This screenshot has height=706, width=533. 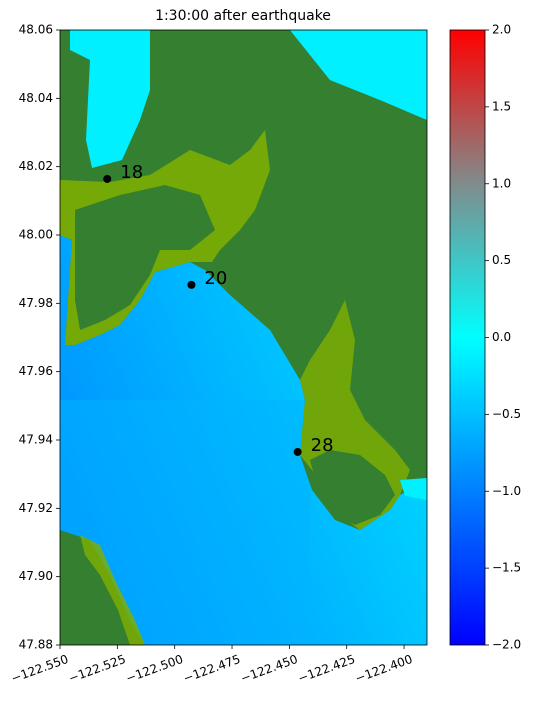 I want to click on y-tick-label: 48.06, so click(x=36, y=30).